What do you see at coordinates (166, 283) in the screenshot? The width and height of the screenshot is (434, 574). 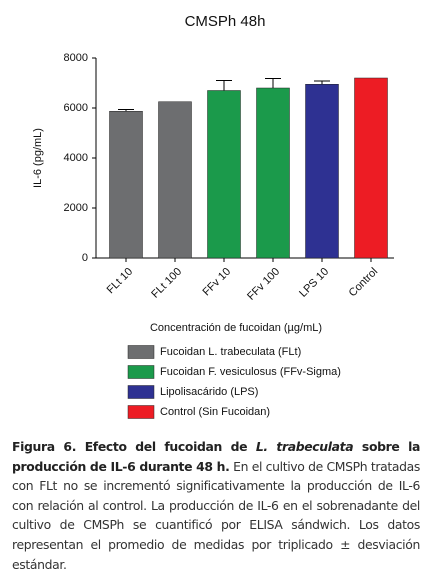 I see `x-tick-label: FLt 100` at bounding box center [166, 283].